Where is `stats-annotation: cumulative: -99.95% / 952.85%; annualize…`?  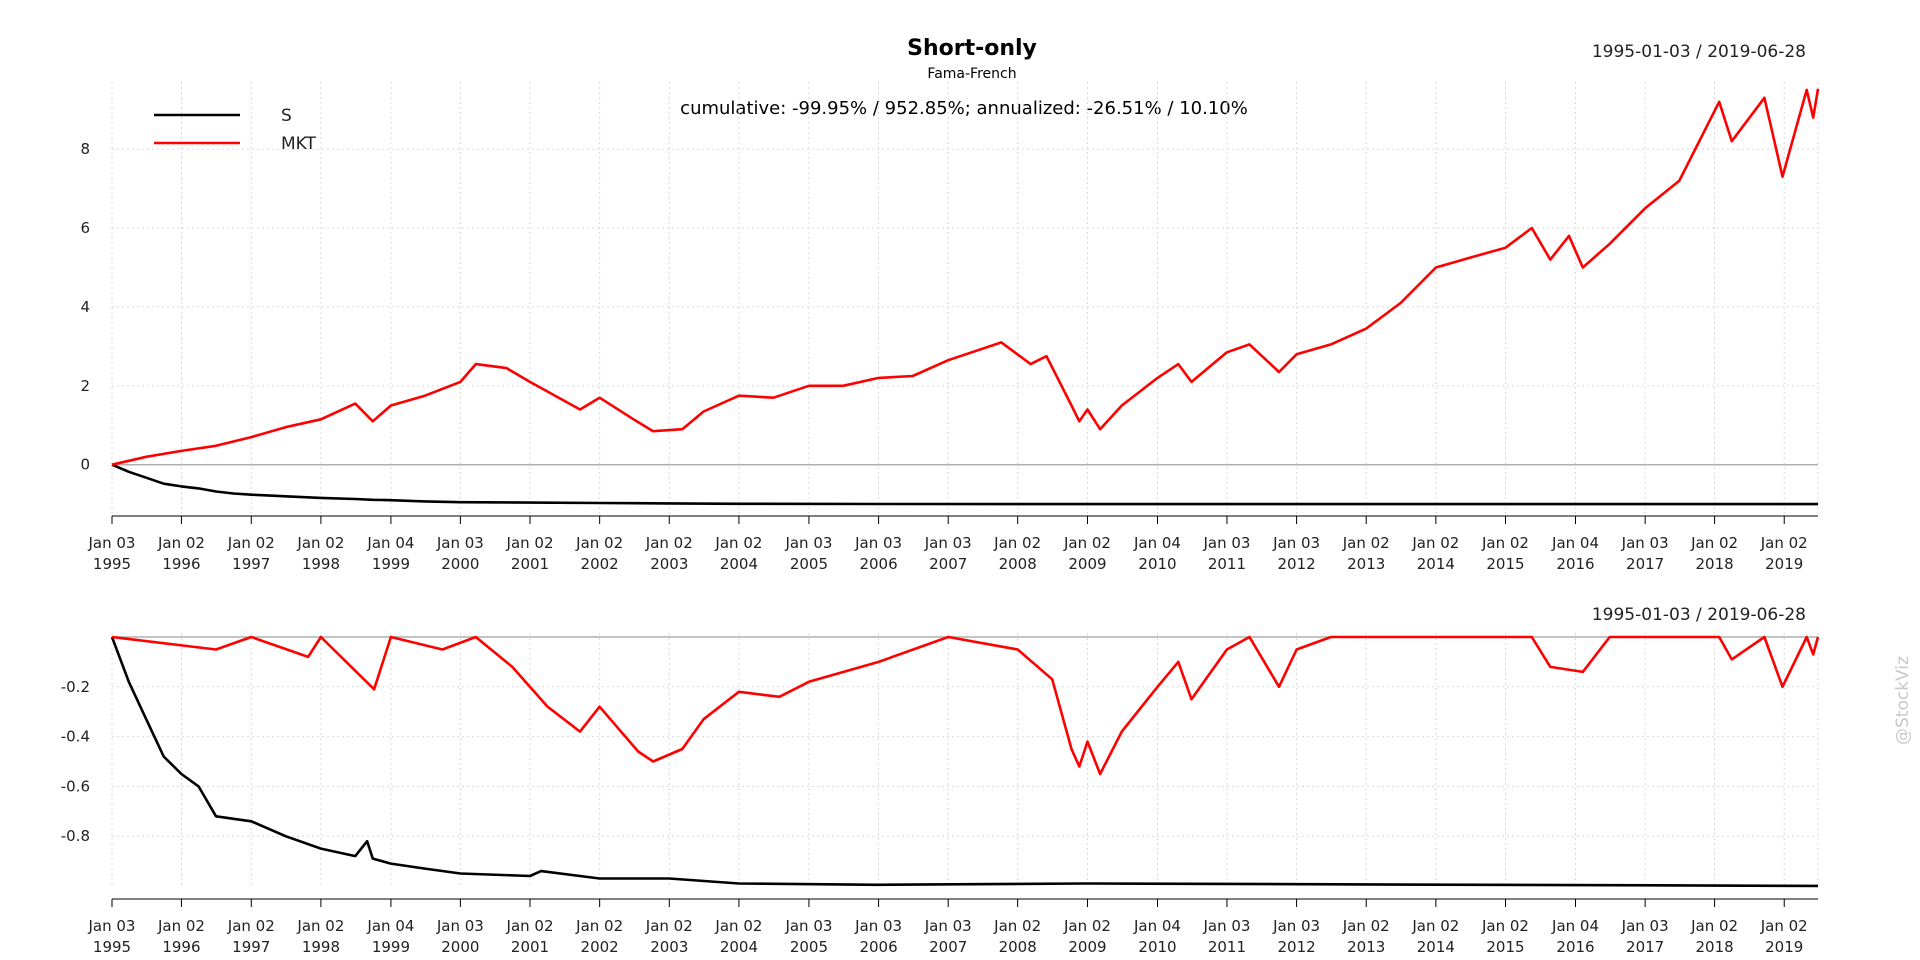
stats-annotation: cumulative: -99.95% / 952.85%; annualize… is located at coordinates (964, 108).